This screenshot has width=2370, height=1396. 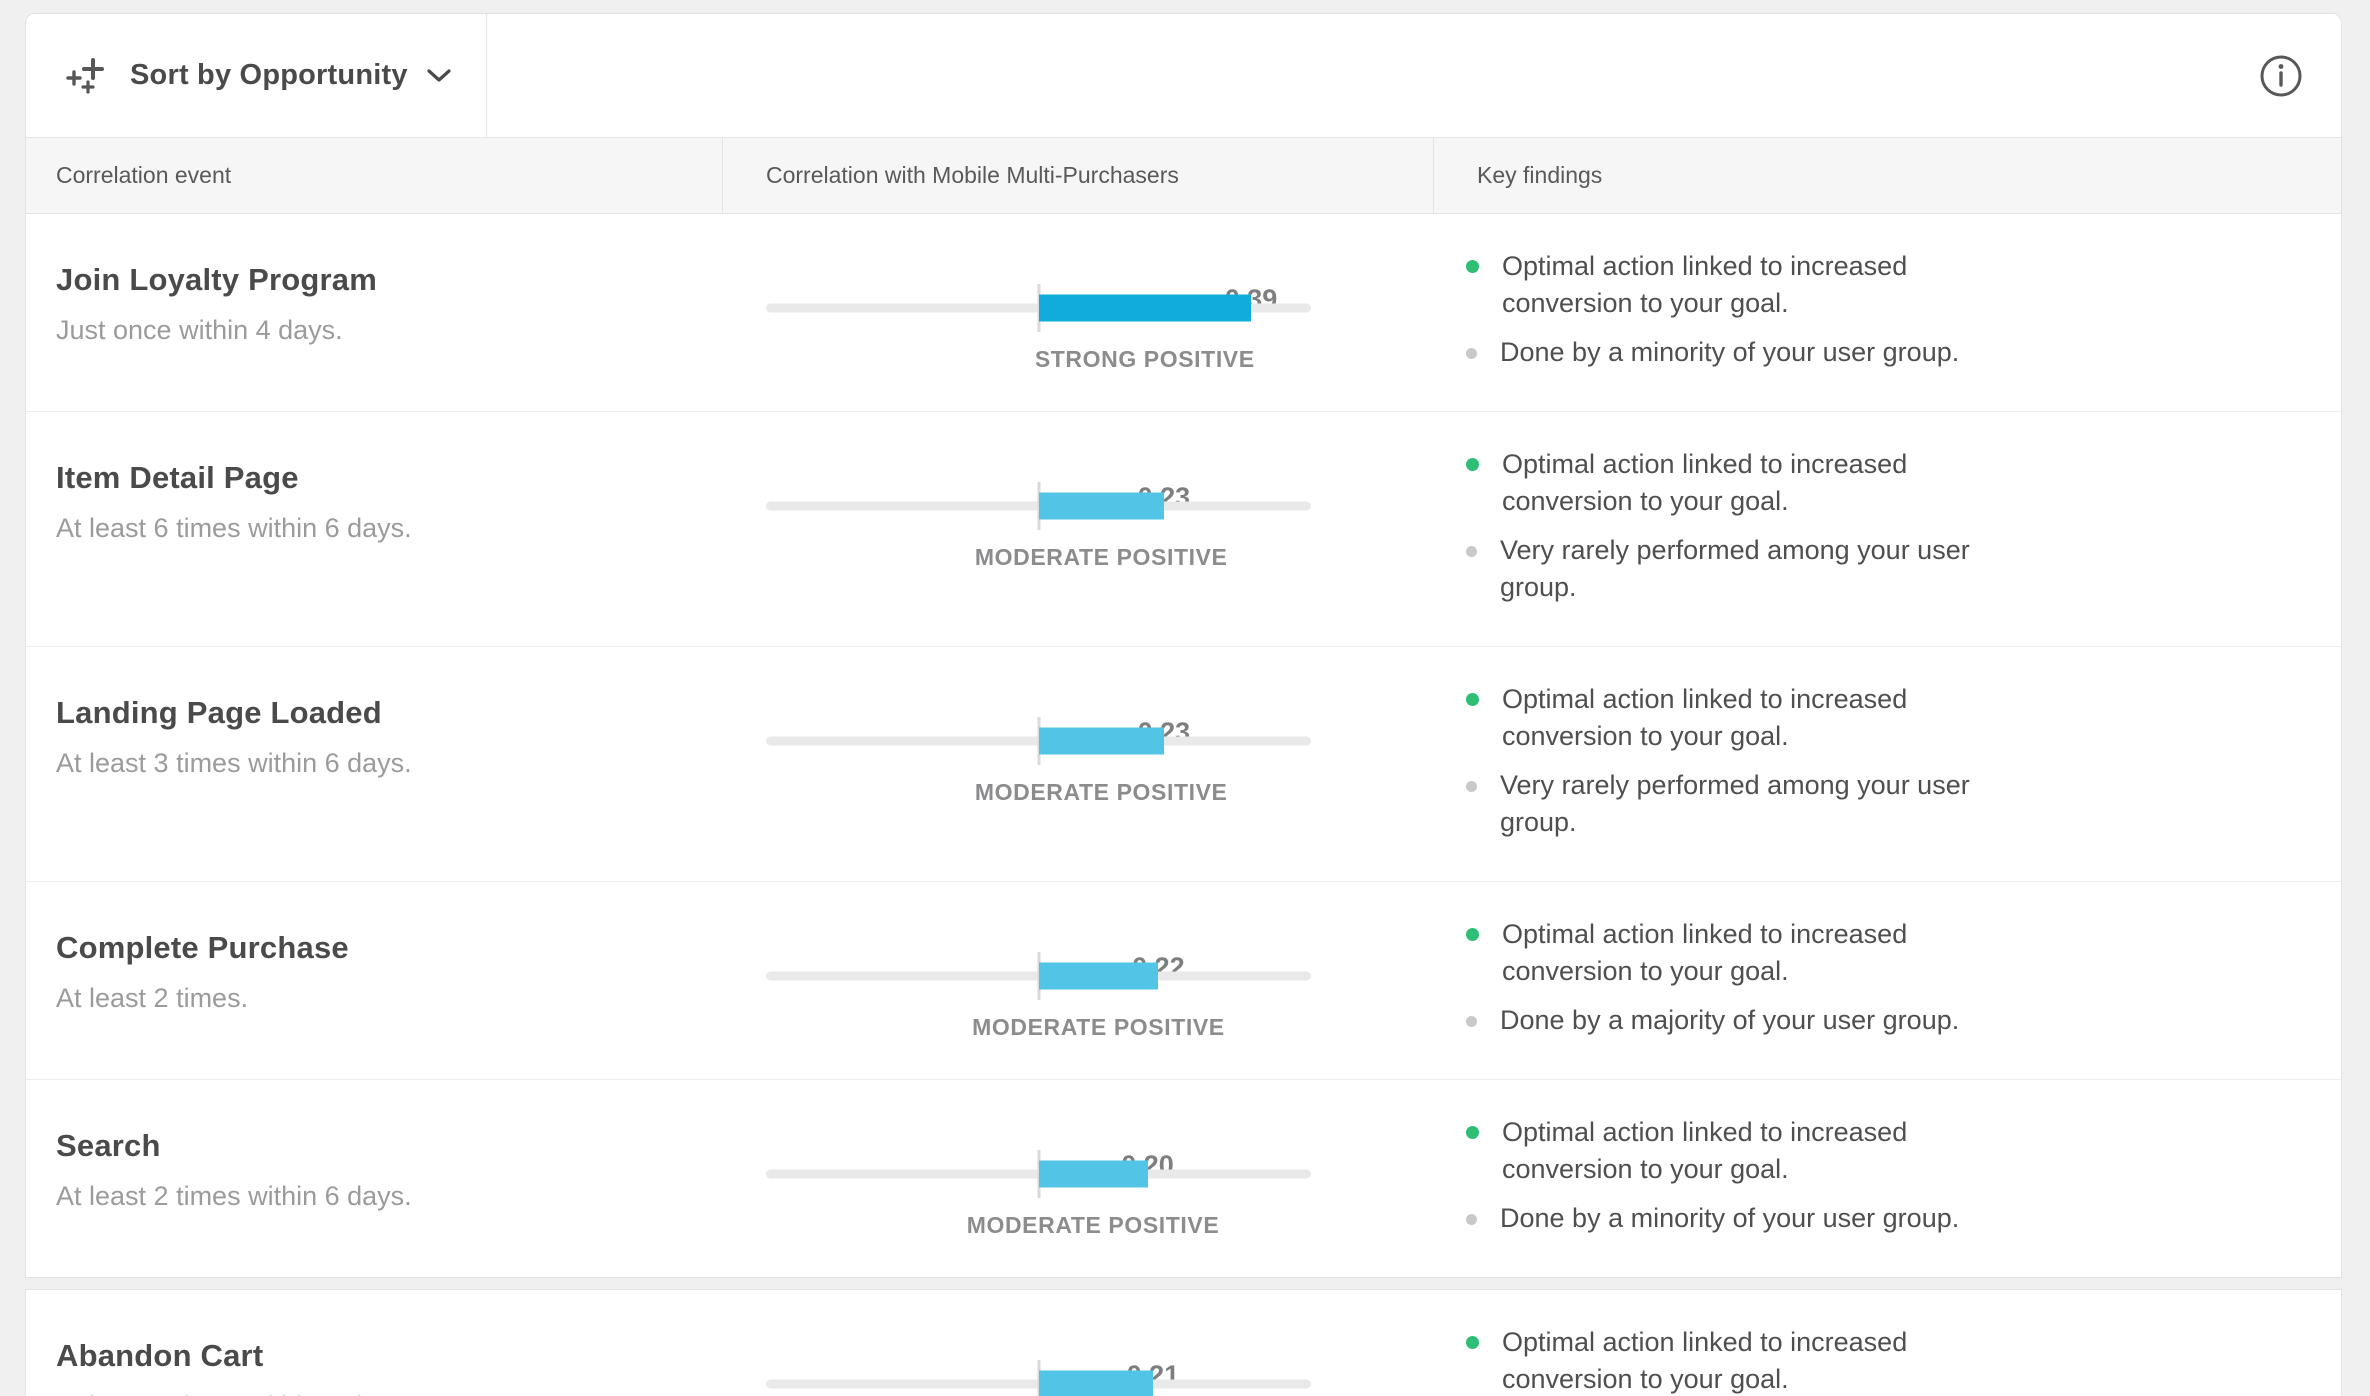 I want to click on correlation-cell: 0.22 MODERATE POSITIVE, so click(x=1078, y=980).